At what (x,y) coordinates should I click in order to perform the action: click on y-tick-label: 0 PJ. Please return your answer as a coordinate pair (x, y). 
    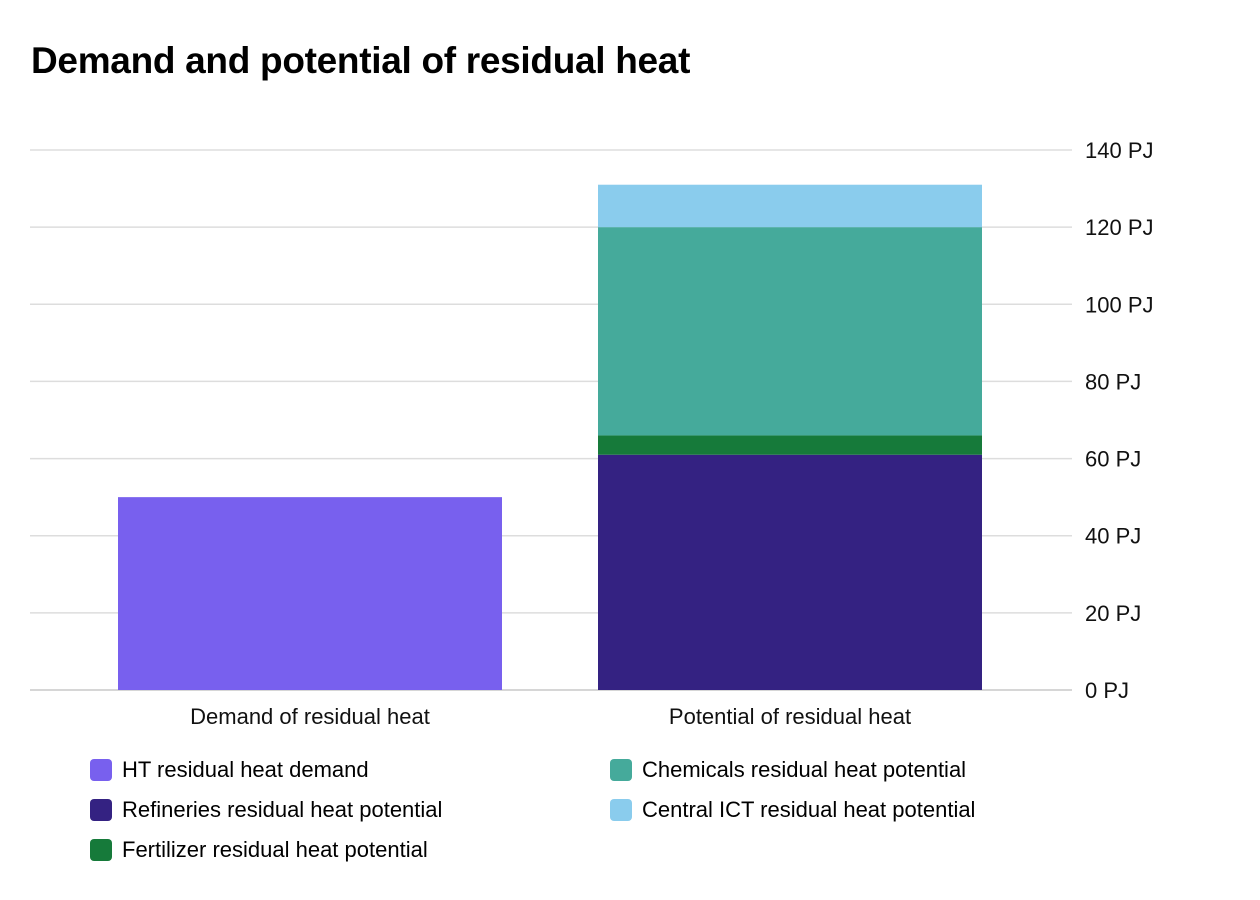
    Looking at the image, I should click on (1107, 690).